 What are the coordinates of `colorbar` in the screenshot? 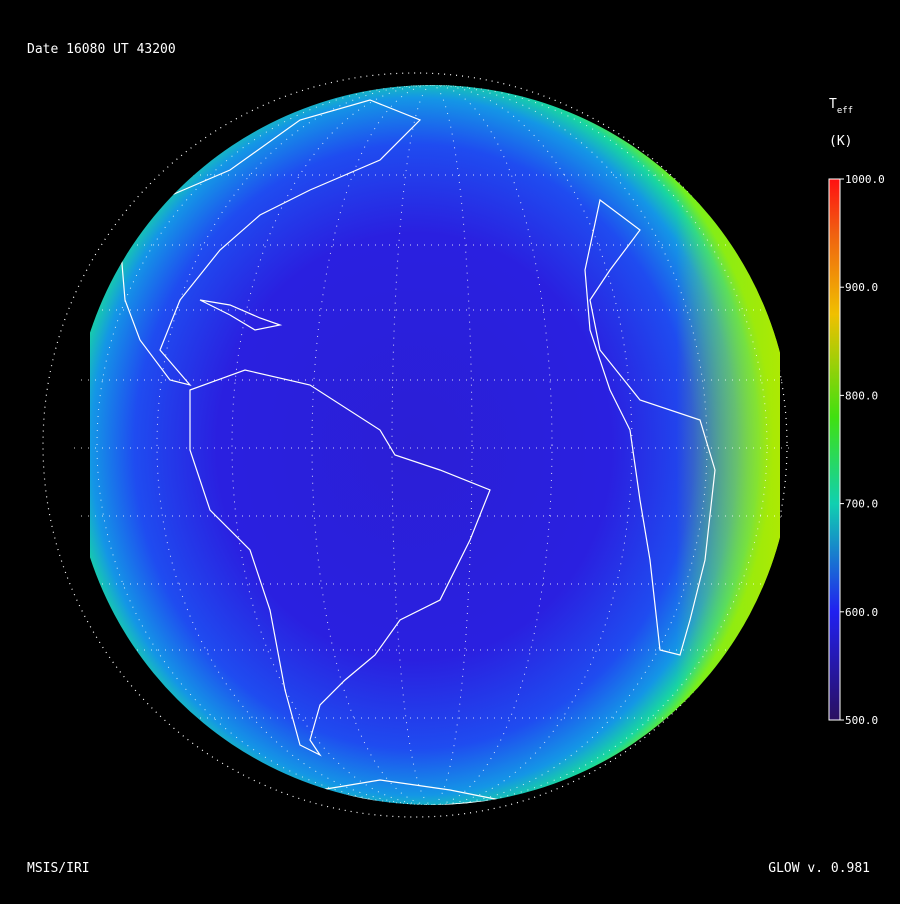 It's located at (834, 449).